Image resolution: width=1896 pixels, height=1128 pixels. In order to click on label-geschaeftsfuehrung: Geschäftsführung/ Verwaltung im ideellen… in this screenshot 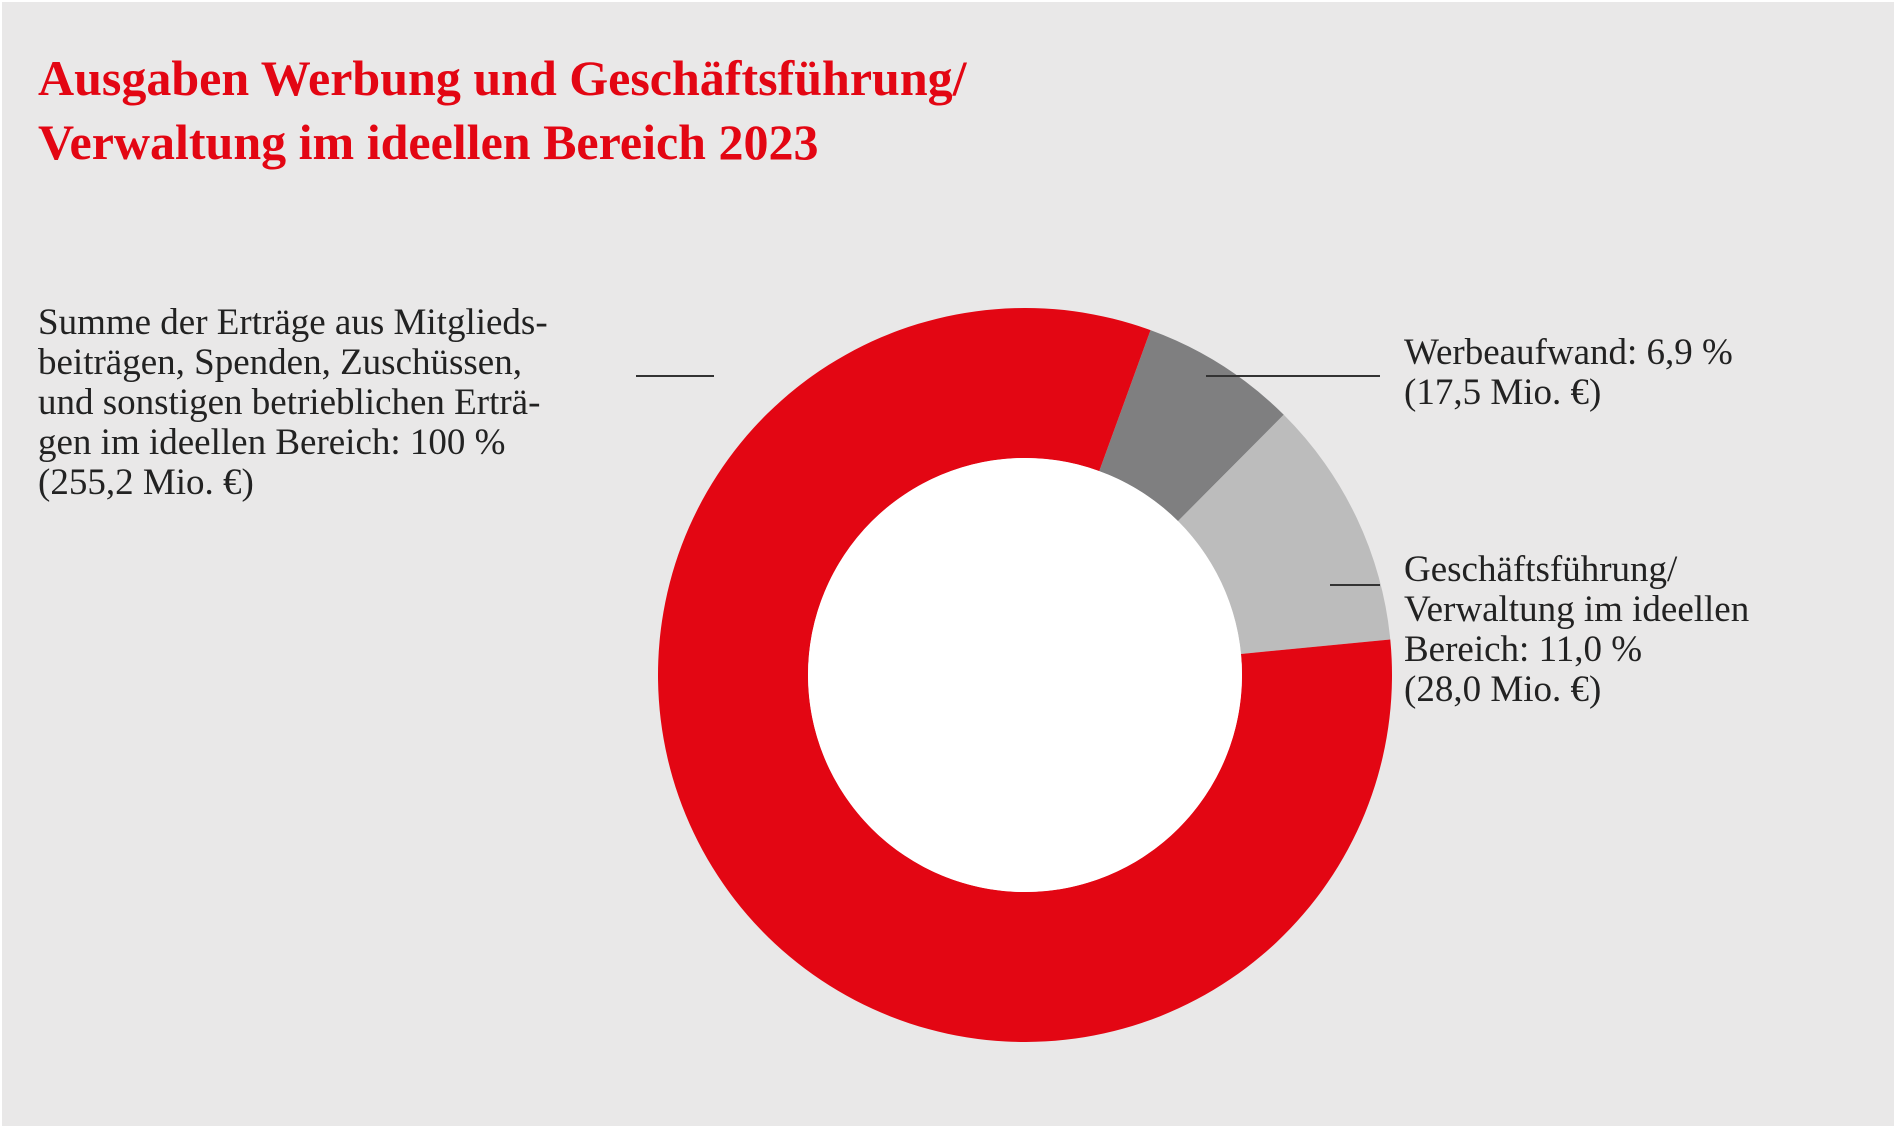, I will do `click(1576, 630)`.